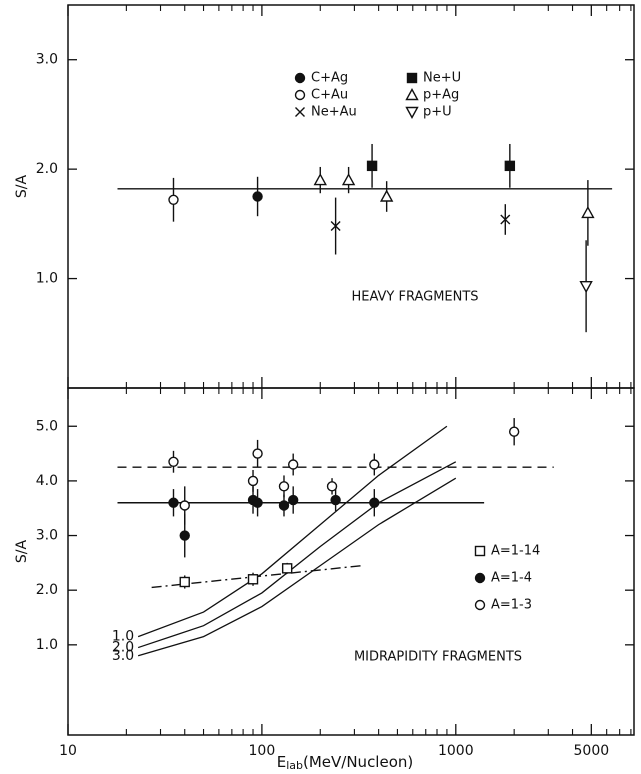 Image resolution: width=641 pixels, height=774 pixels. What do you see at coordinates (281, 762) in the screenshot?
I see `x-label-symbol: E` at bounding box center [281, 762].